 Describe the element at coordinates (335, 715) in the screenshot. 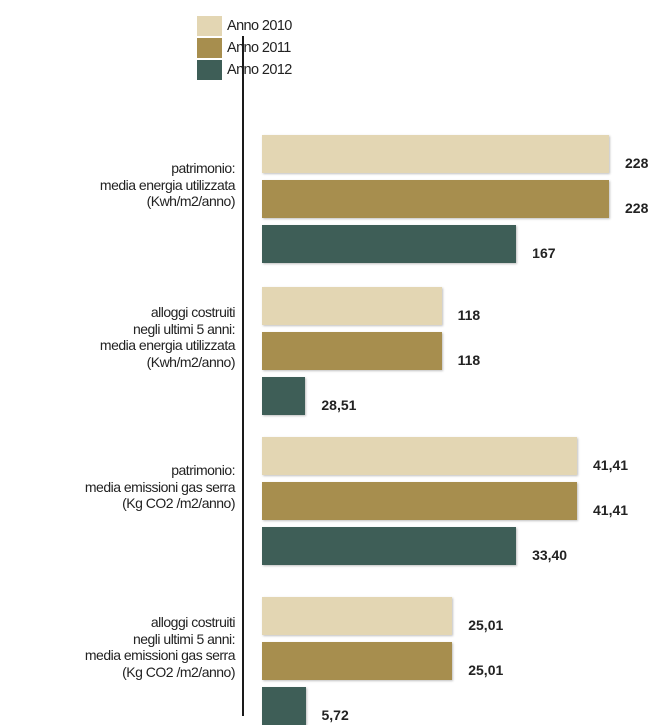

I see `bar-value-label: 5,72` at that location.